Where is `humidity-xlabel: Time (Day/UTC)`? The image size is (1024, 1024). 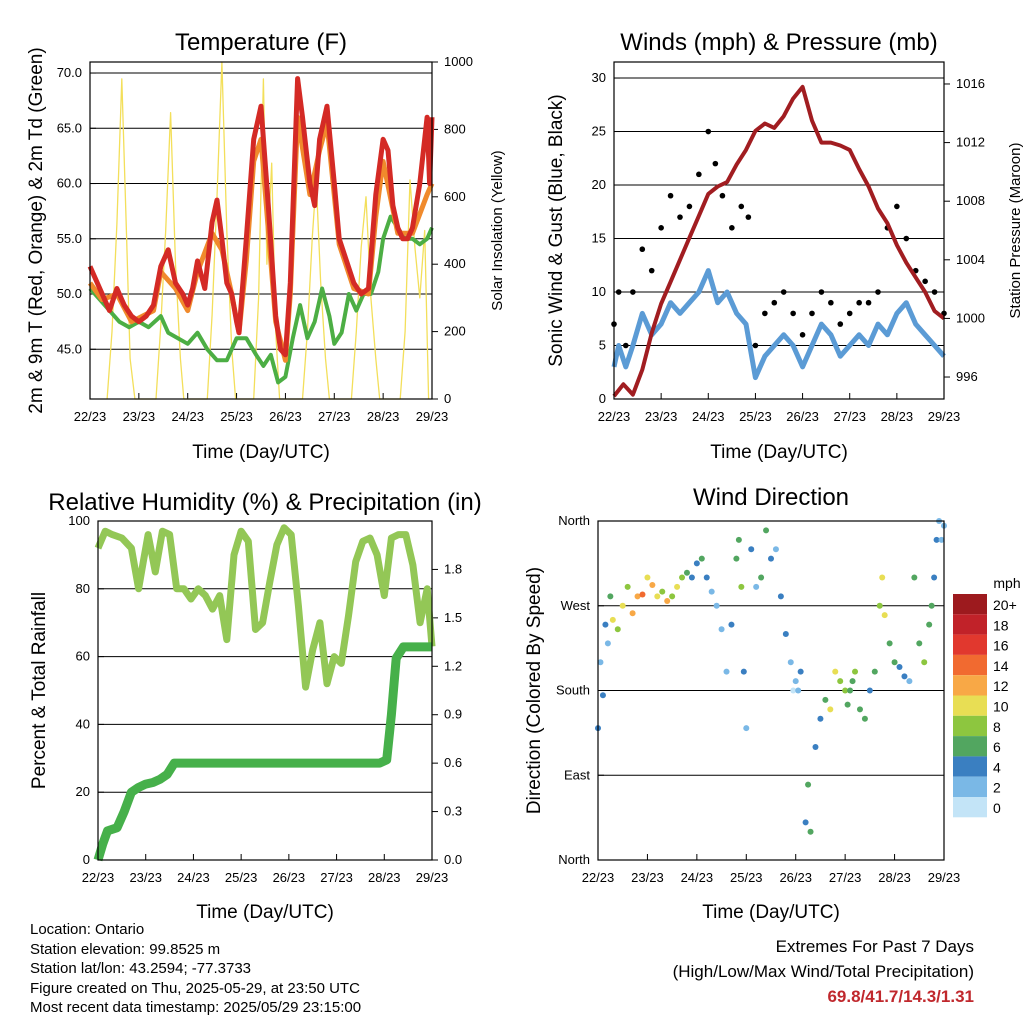 humidity-xlabel: Time (Day/UTC) is located at coordinates (265, 912).